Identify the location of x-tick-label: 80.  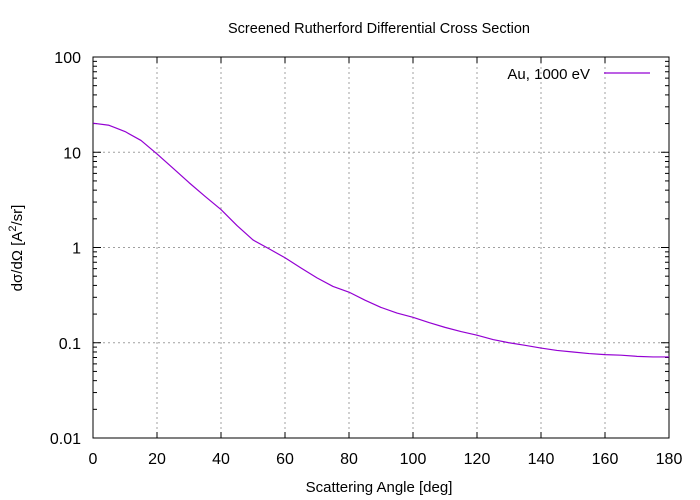
(349, 459).